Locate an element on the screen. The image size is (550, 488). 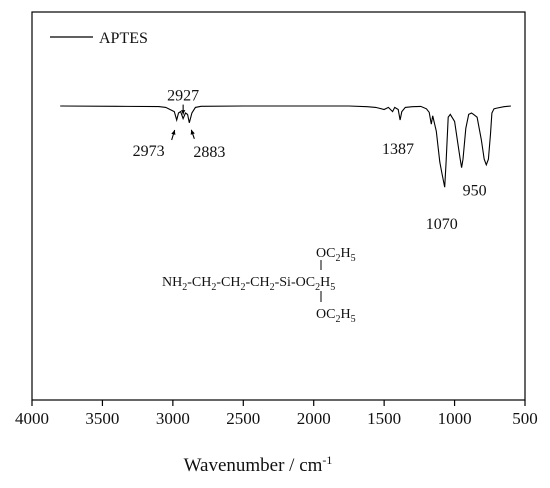
x-tick-label: 1000 is located at coordinates (455, 418).